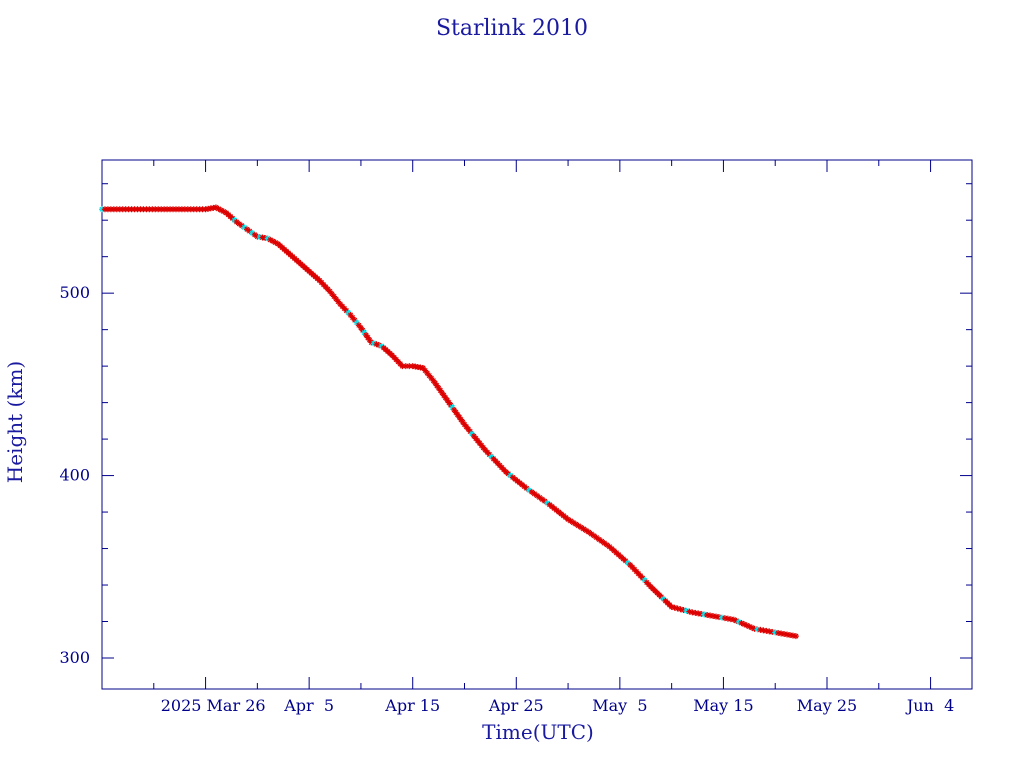 This screenshot has height=768, width=1024. I want to click on x-tick-label: Apr 15, so click(412, 705).